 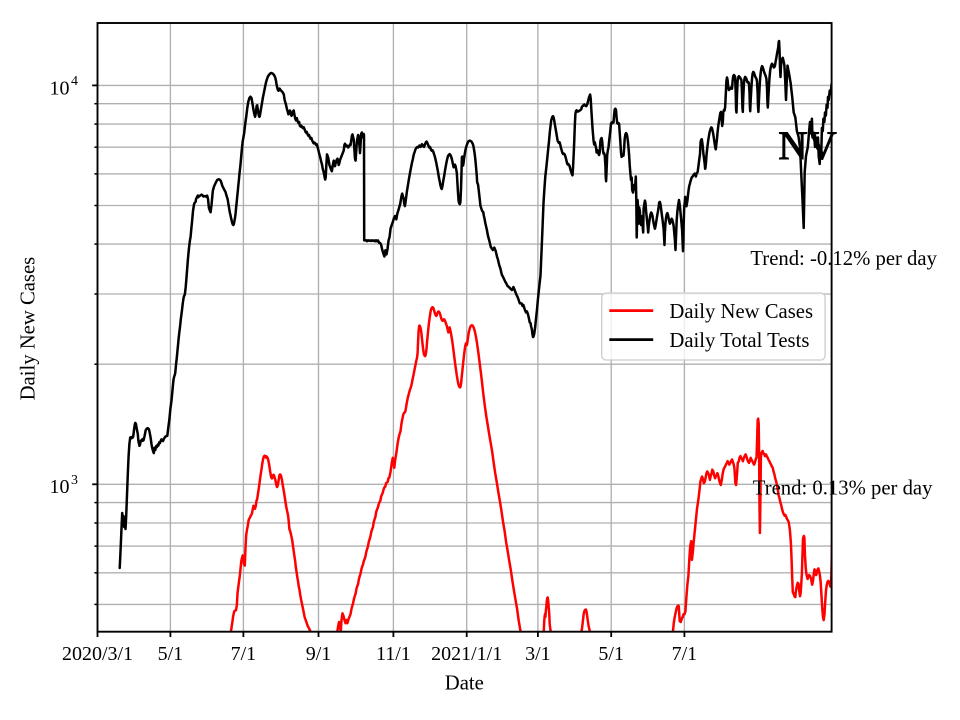 I want to click on svg-text: Trend: 0.13% per day, so click(x=843, y=488).